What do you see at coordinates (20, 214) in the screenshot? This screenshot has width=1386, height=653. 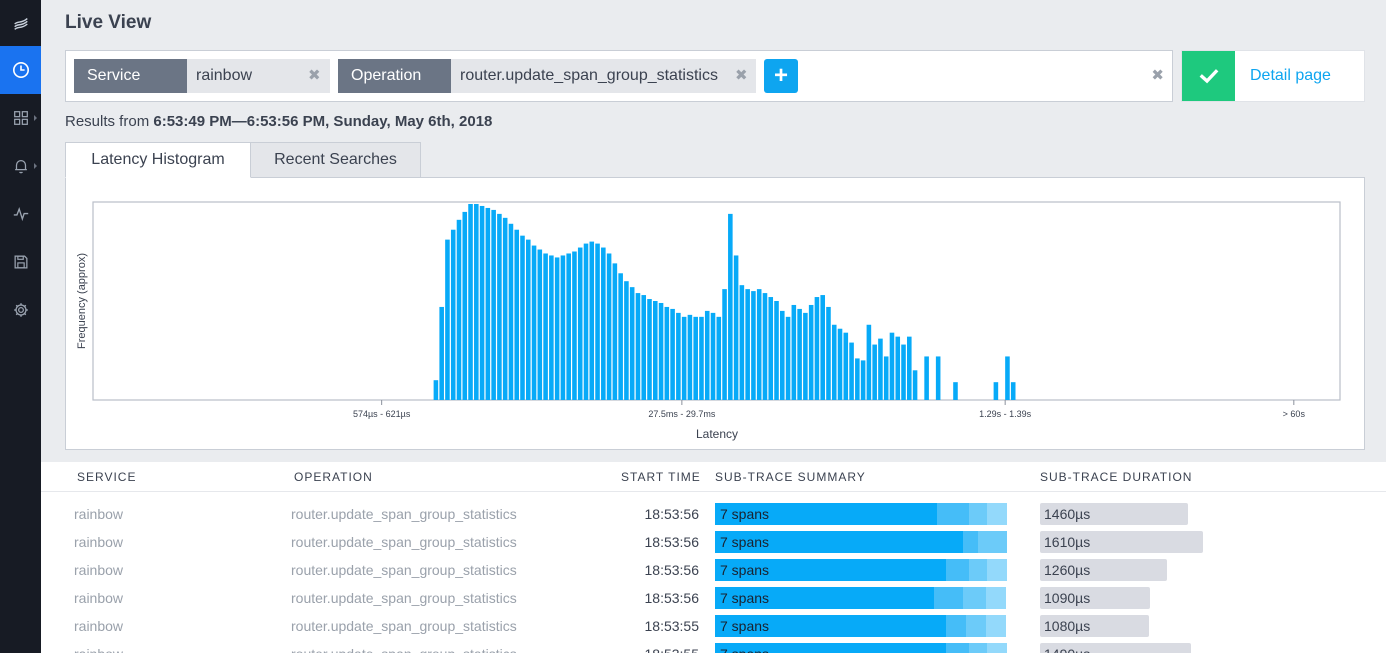 I see `pulse-icon` at bounding box center [20, 214].